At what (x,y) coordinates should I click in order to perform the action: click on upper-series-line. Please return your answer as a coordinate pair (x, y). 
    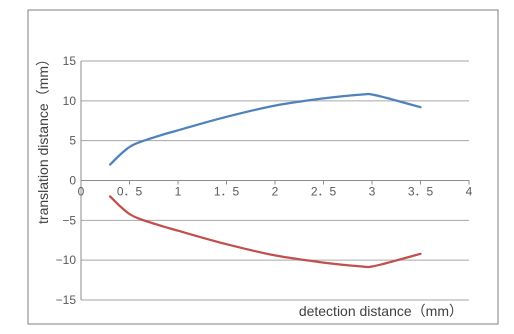
    Looking at the image, I should click on (265, 129).